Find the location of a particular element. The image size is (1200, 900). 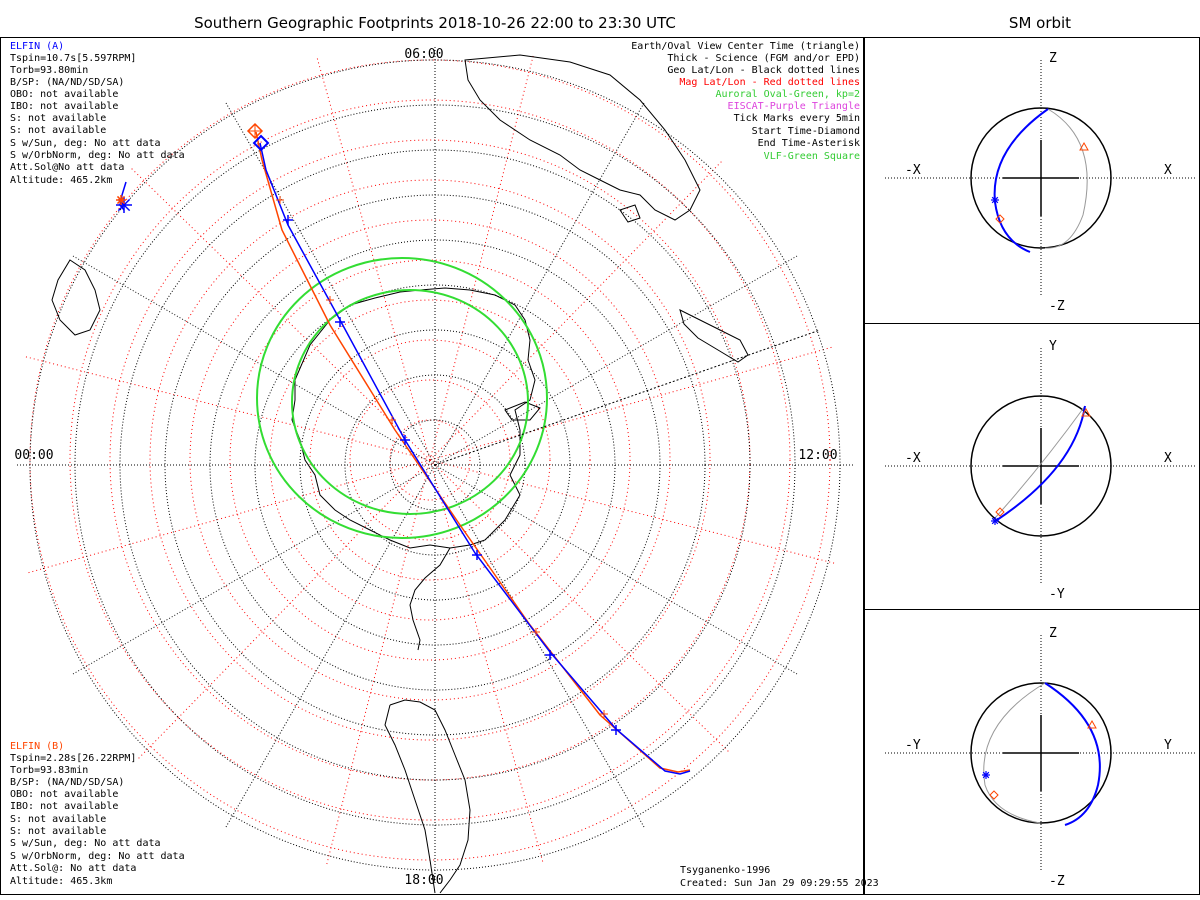

elfin-a-line: Altitude: 465.2km is located at coordinates (61, 180).